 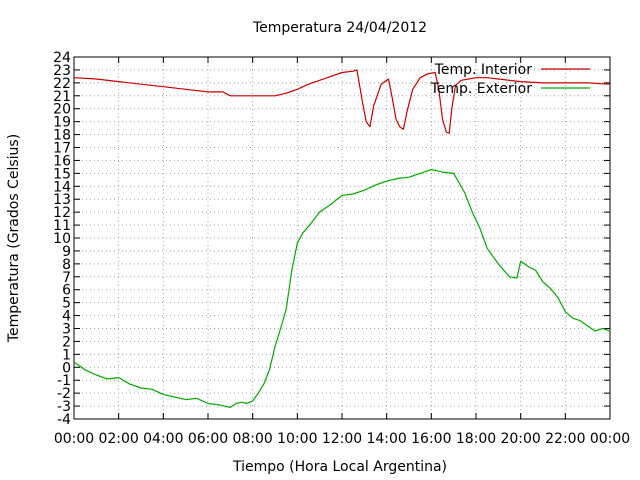 I want to click on x-tick-label: 18:00, so click(x=476, y=439).